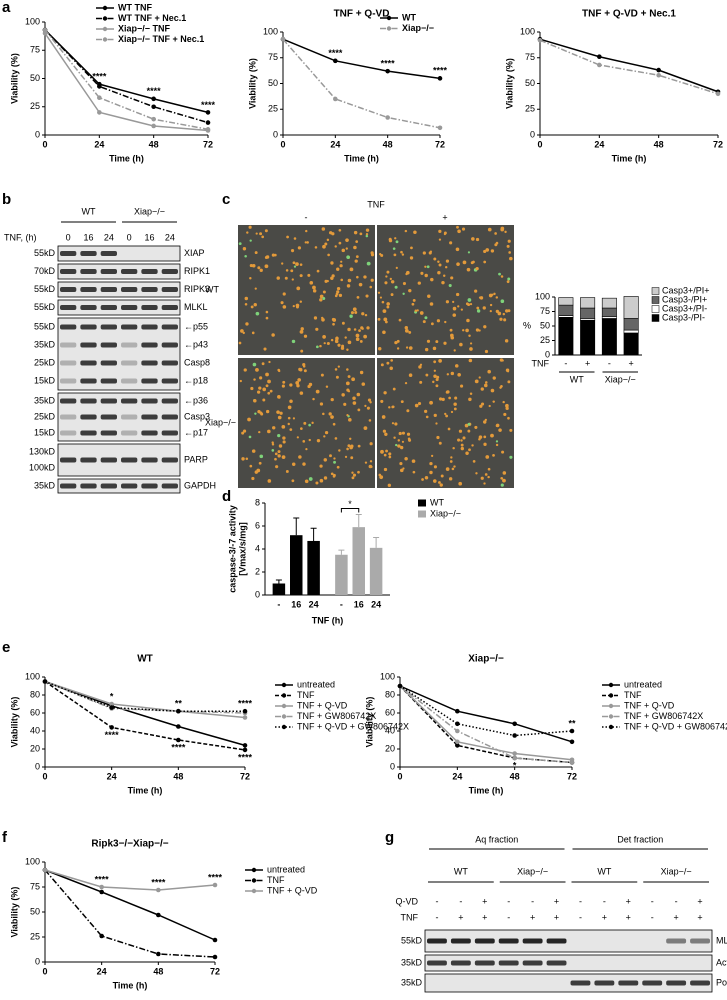 The image size is (727, 1000). What do you see at coordinates (412, 940) in the screenshot?
I see `mw-label: 55kD` at bounding box center [412, 940].